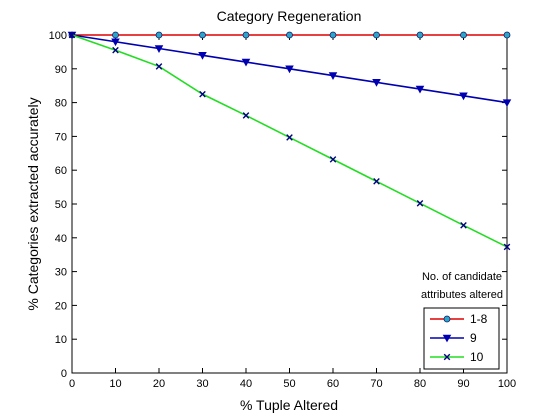 The width and height of the screenshot is (560, 420). What do you see at coordinates (420, 384) in the screenshot?
I see `x-tick-label: 80` at bounding box center [420, 384].